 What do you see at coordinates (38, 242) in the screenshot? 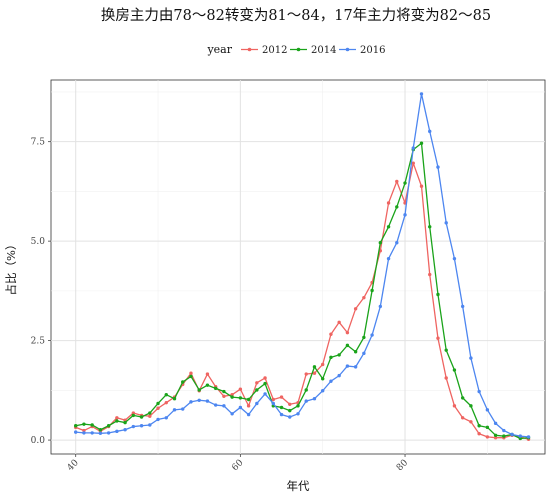
I see `y-tick-label: 5.0` at bounding box center [38, 242].